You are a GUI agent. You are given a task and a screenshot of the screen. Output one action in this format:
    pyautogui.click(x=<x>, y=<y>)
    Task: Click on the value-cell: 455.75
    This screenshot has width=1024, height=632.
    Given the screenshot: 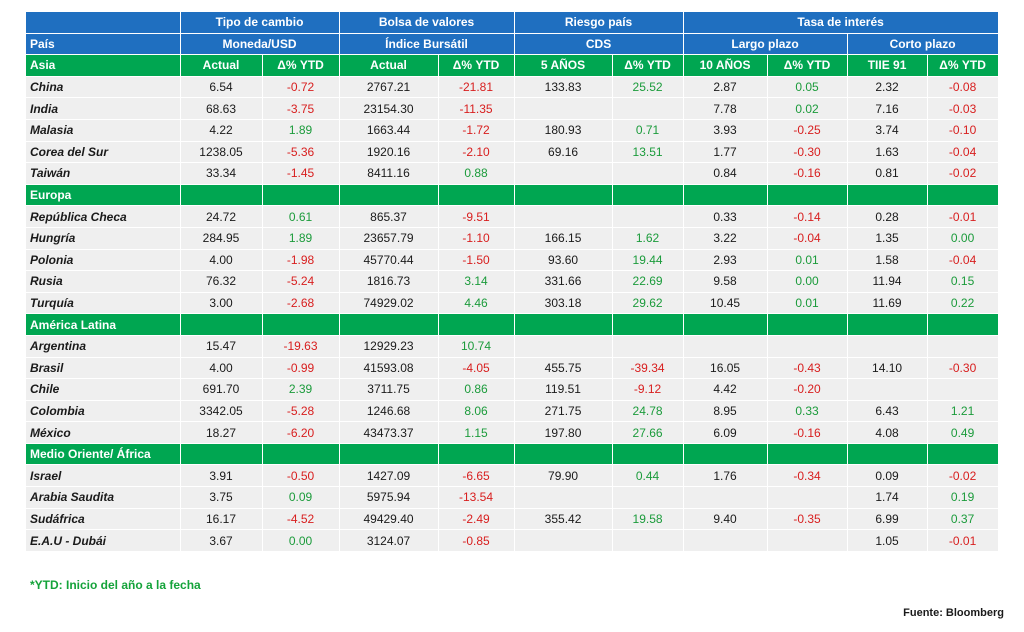 What is the action you would take?
    pyautogui.click(x=563, y=368)
    